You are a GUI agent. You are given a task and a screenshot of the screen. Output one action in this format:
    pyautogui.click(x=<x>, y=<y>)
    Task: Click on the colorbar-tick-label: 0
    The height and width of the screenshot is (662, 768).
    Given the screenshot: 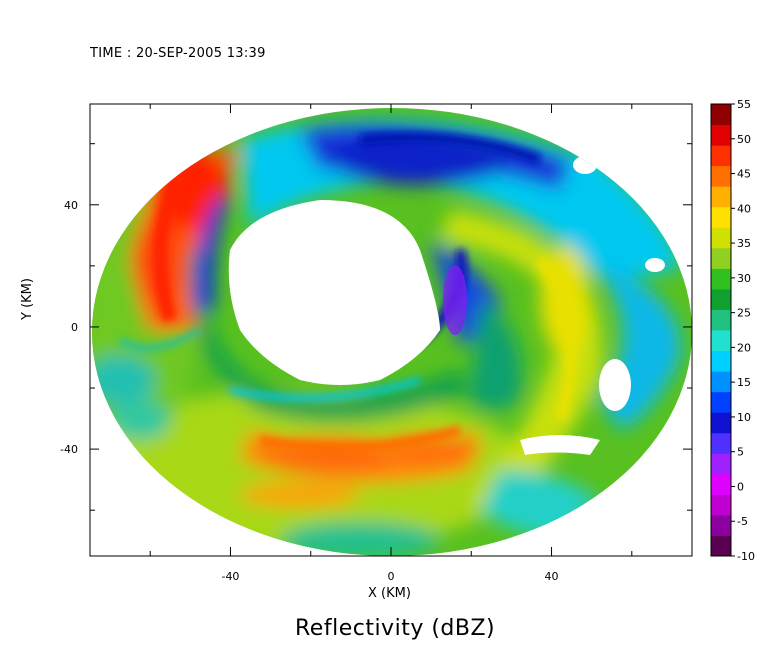 What is the action you would take?
    pyautogui.click(x=740, y=486)
    